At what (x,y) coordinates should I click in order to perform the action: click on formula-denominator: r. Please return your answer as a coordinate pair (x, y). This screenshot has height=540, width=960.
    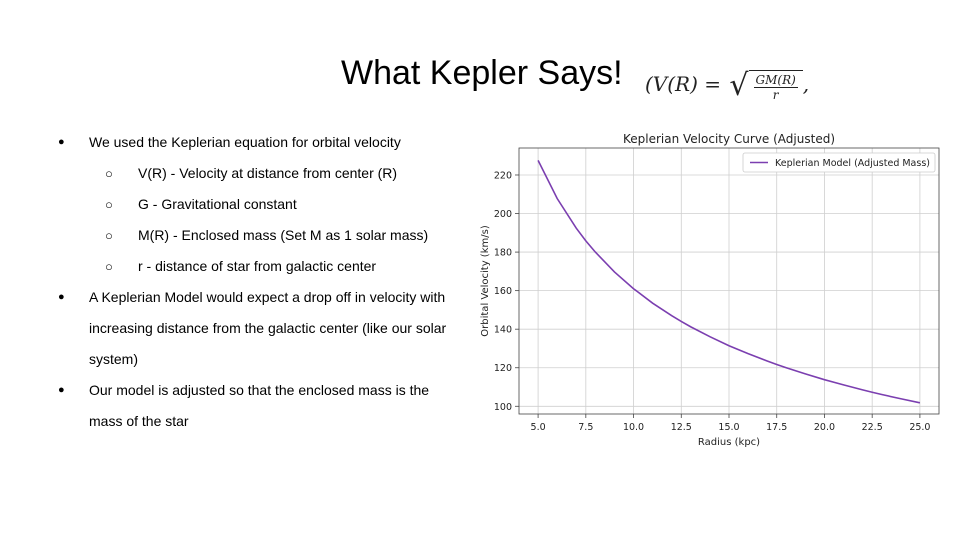
    Looking at the image, I should click on (775, 94).